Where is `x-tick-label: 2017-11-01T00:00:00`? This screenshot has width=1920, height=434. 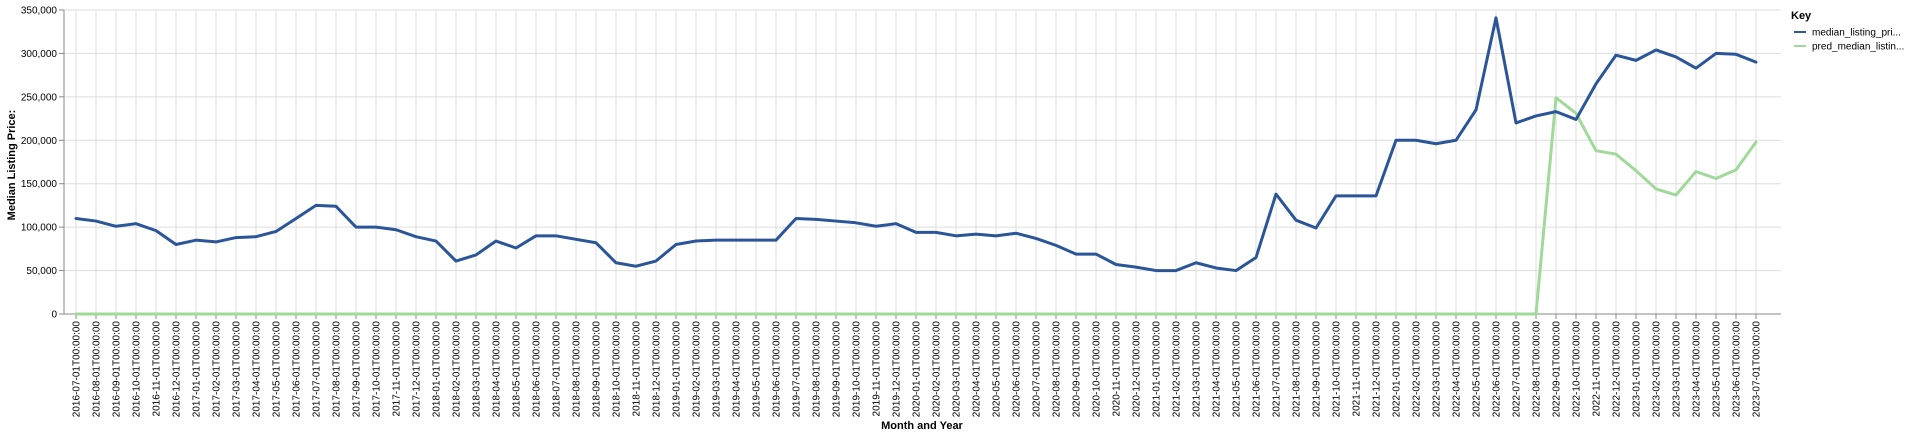
x-tick-label: 2017-11-01T00:00:00 is located at coordinates (397, 369).